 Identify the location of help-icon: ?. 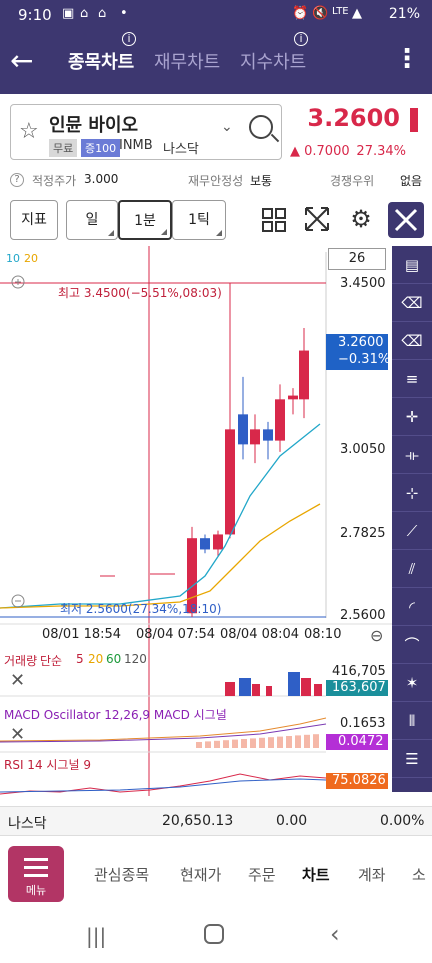
(17, 180).